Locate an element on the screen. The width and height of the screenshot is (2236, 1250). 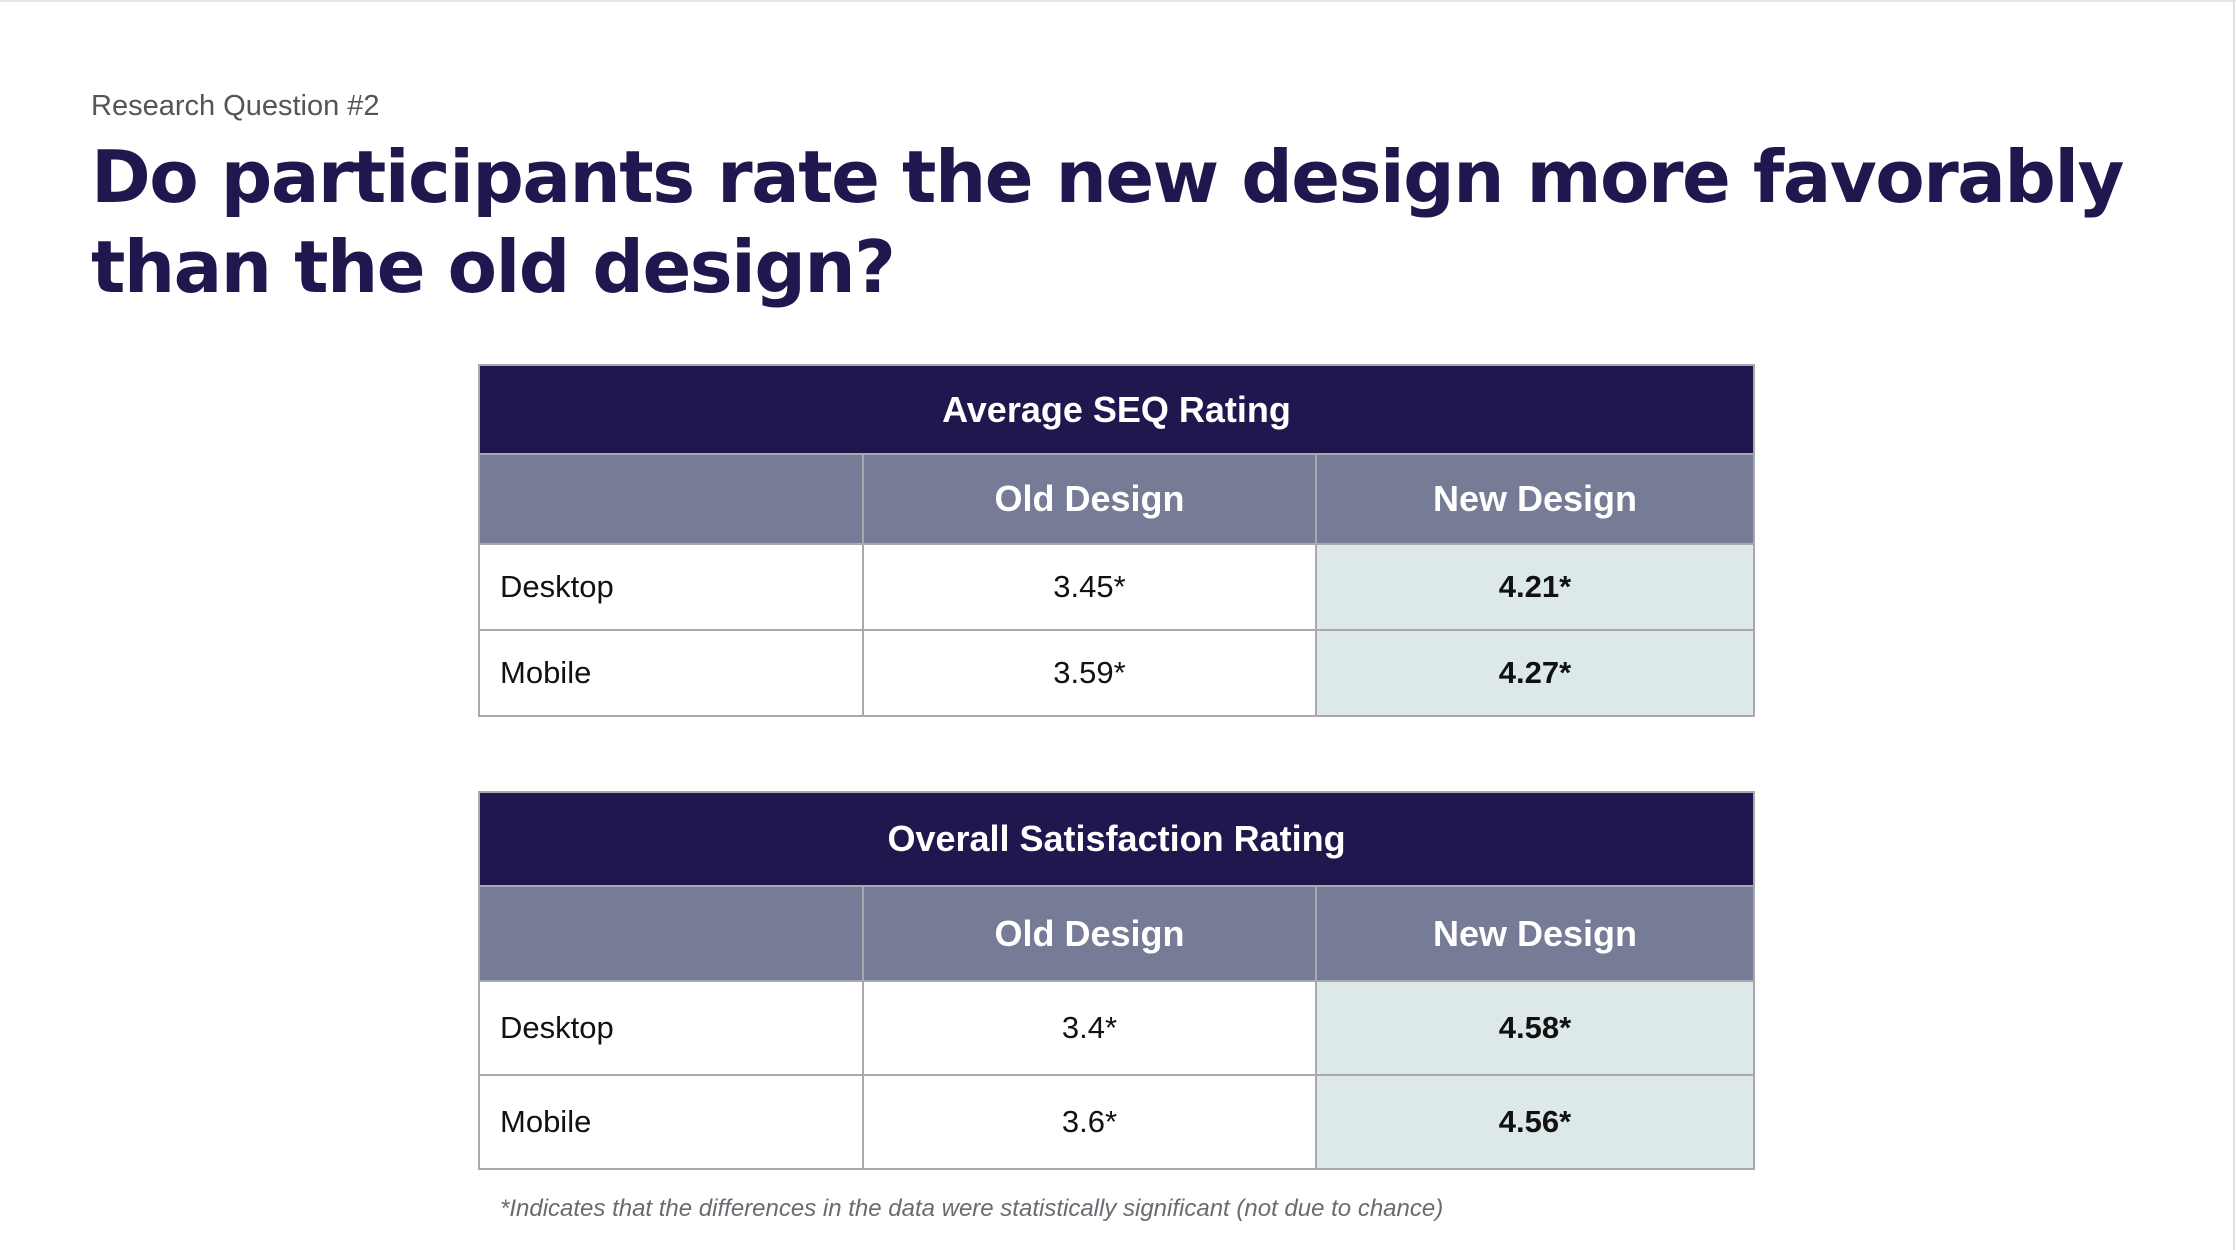
table-title: Average SEQ Rating is located at coordinates (1116, 409).